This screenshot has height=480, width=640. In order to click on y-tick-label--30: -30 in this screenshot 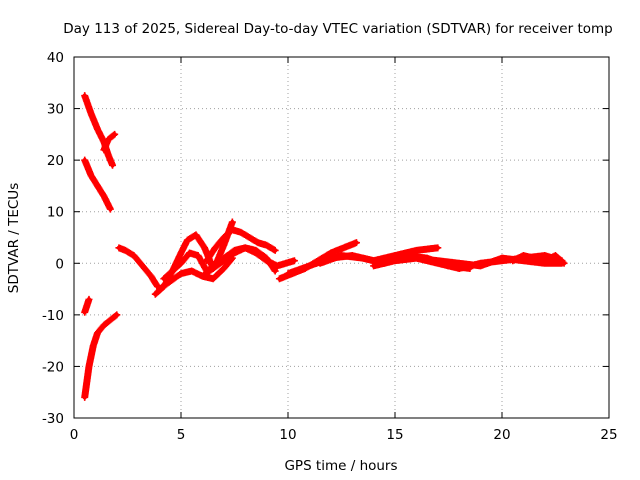, I will do `click(53, 419)`.